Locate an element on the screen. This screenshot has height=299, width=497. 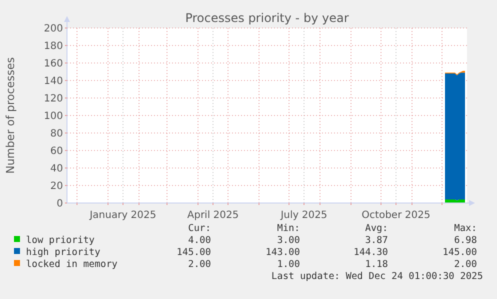
text: 3.87 is located at coordinates (376, 240).